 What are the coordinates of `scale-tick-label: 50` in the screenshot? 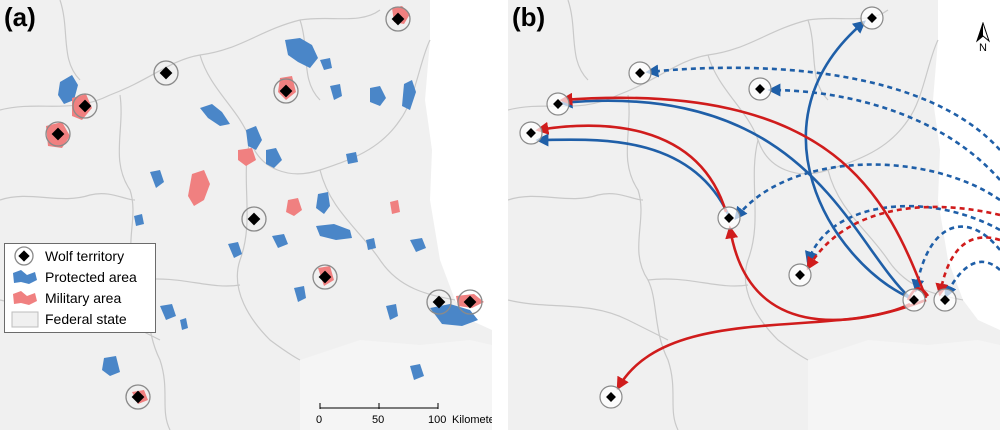 It's located at (378, 420).